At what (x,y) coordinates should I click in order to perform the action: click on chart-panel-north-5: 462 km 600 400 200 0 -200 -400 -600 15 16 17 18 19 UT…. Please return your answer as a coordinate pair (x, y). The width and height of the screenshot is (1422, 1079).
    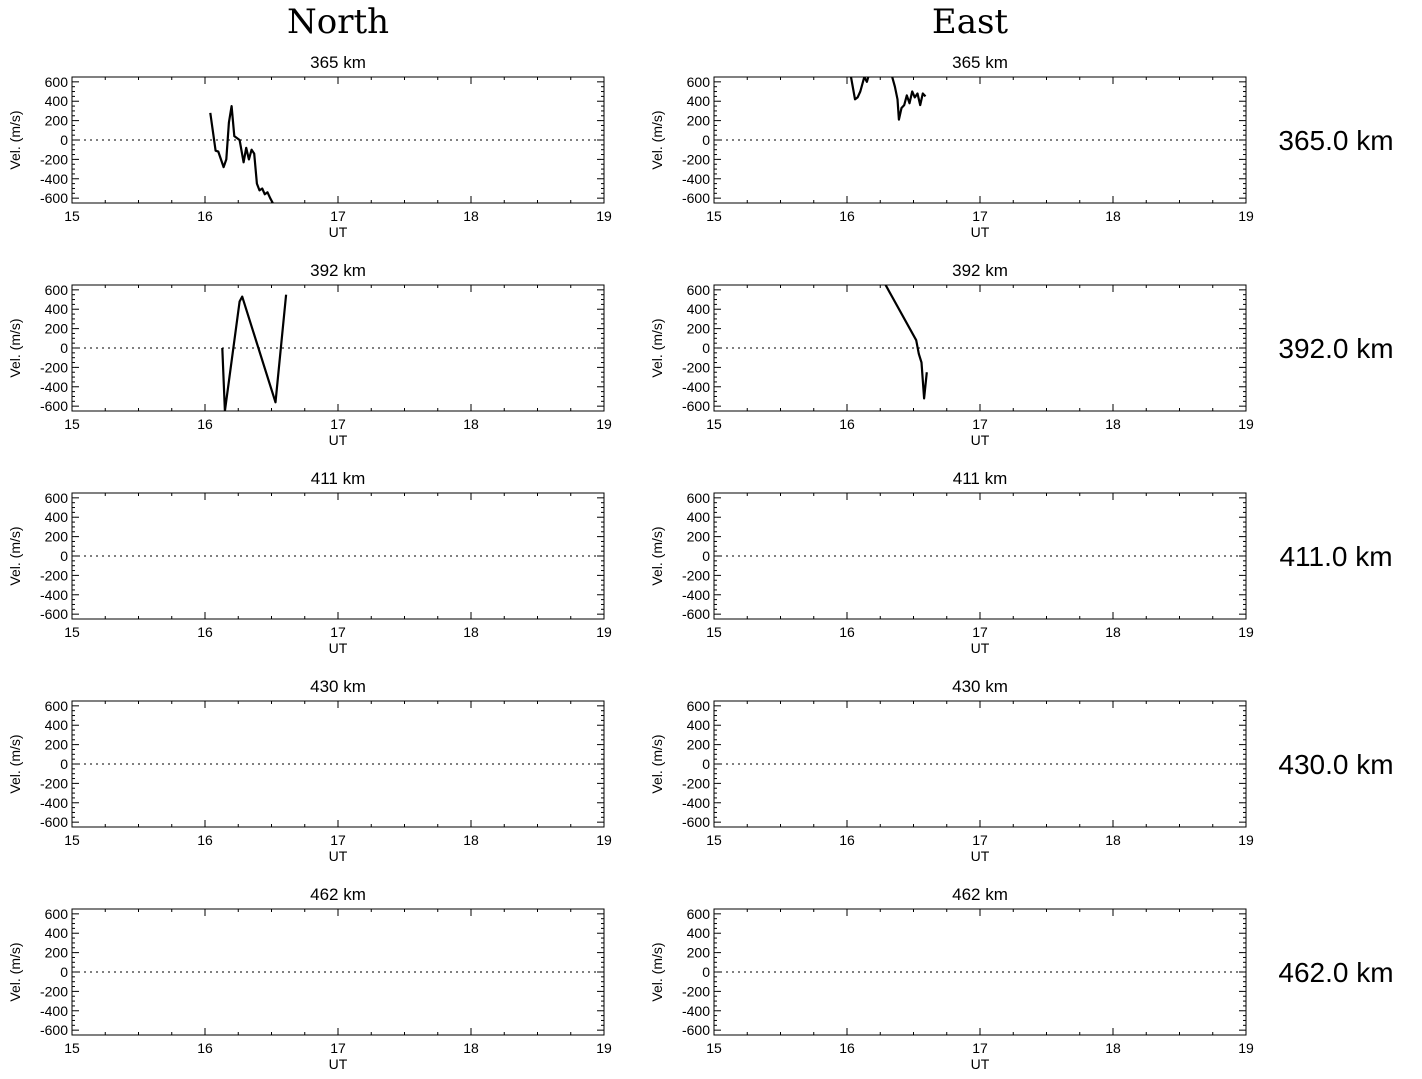
    Looking at the image, I should click on (309, 978).